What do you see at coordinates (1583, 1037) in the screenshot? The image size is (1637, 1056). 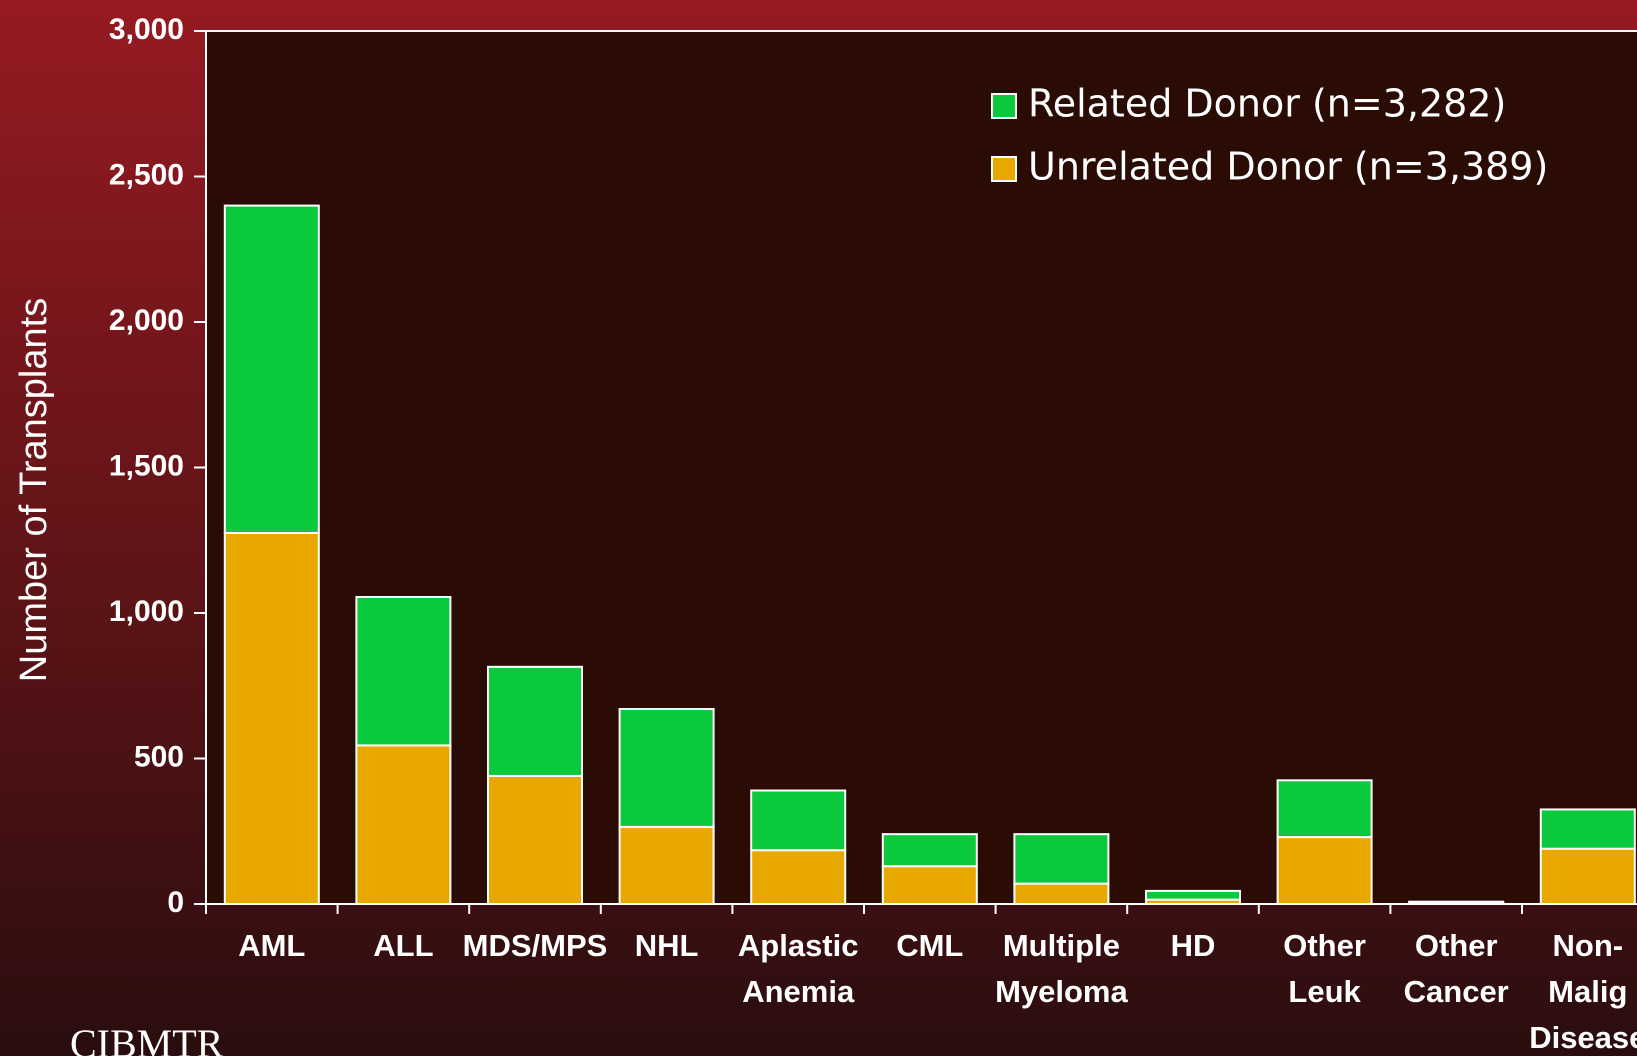 I see `x-tick-label-line: Disease` at bounding box center [1583, 1037].